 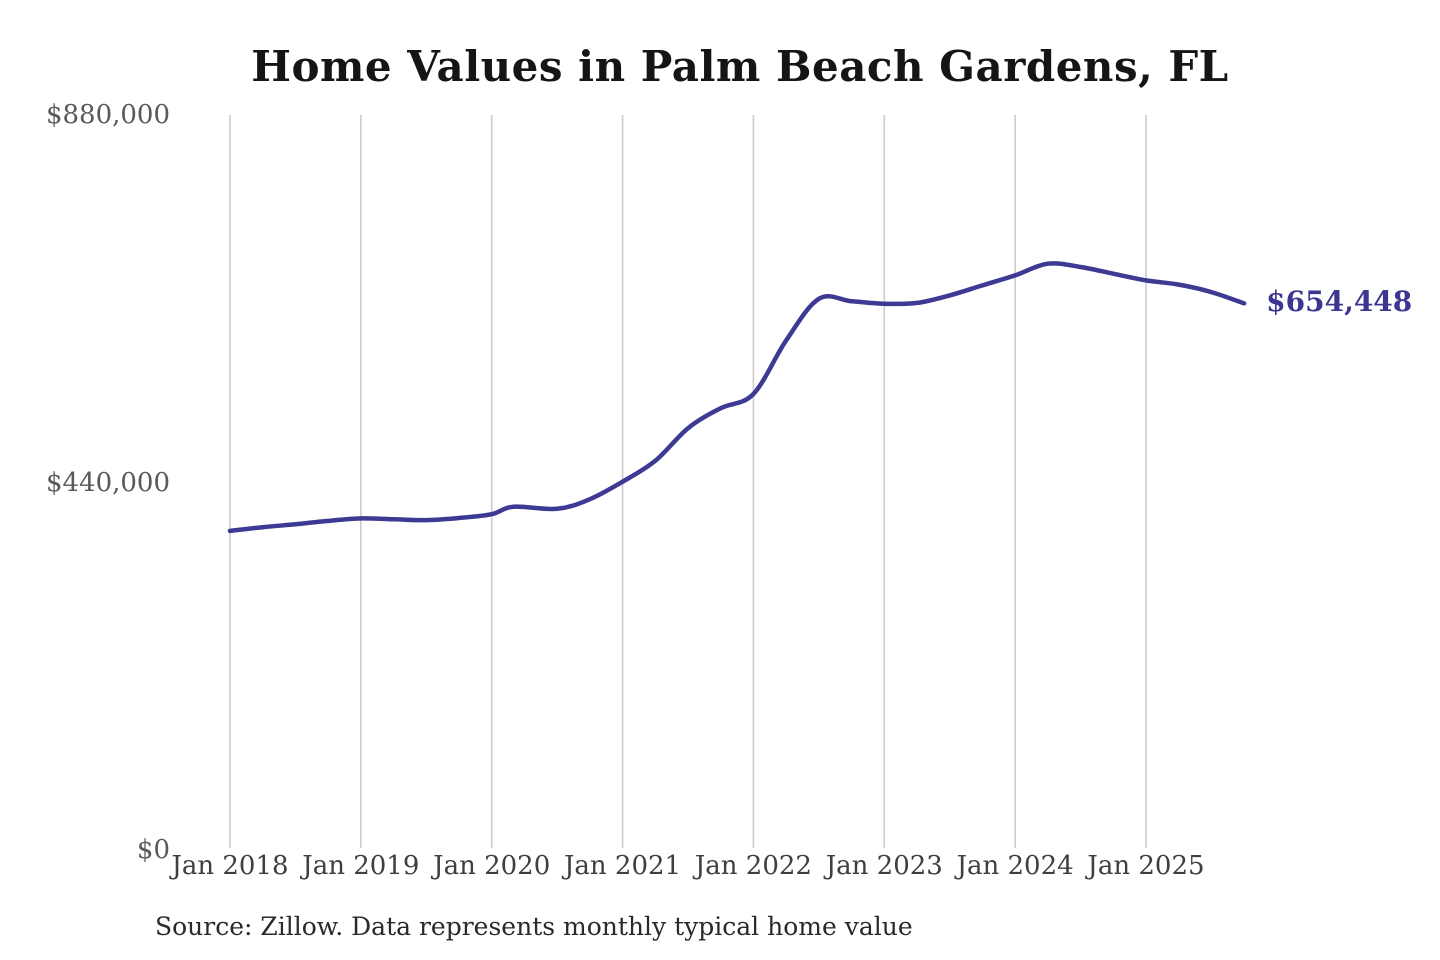 What do you see at coordinates (107, 482) in the screenshot?
I see `y-tick-label: $440,000` at bounding box center [107, 482].